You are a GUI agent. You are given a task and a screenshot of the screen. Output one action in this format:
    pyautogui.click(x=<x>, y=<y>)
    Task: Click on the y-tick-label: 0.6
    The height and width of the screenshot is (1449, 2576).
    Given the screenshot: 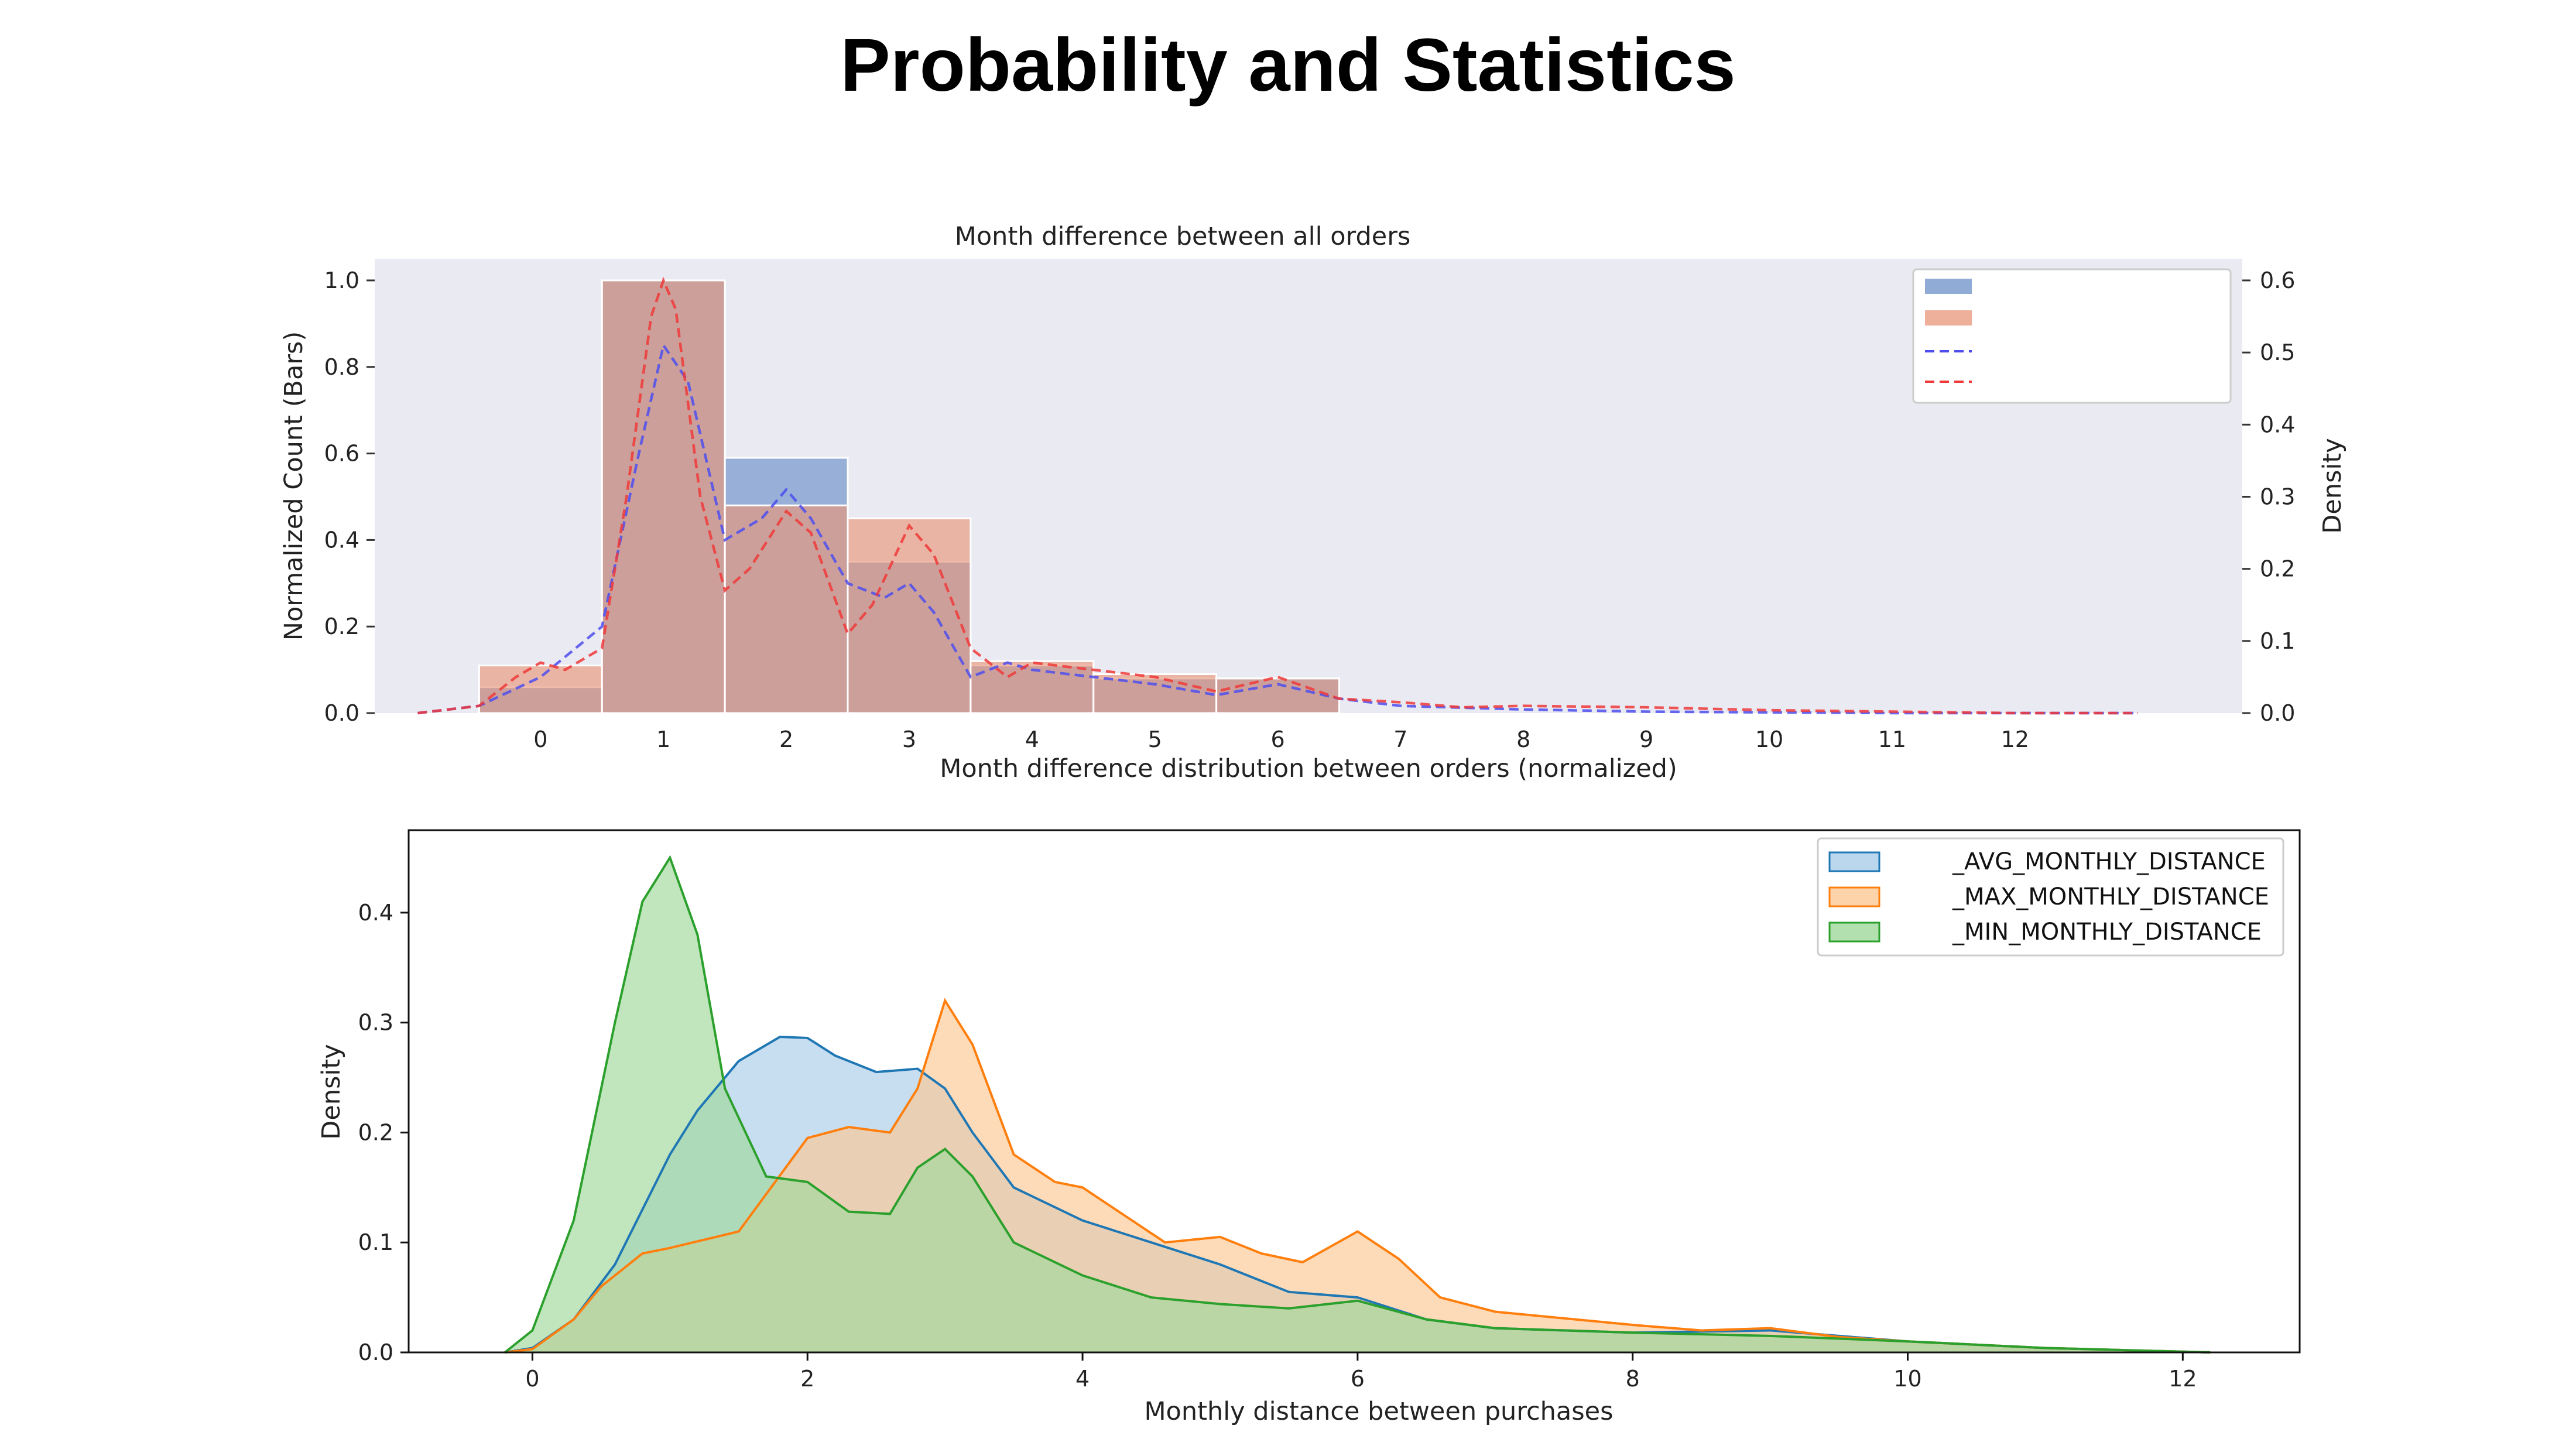 What is the action you would take?
    pyautogui.click(x=341, y=454)
    